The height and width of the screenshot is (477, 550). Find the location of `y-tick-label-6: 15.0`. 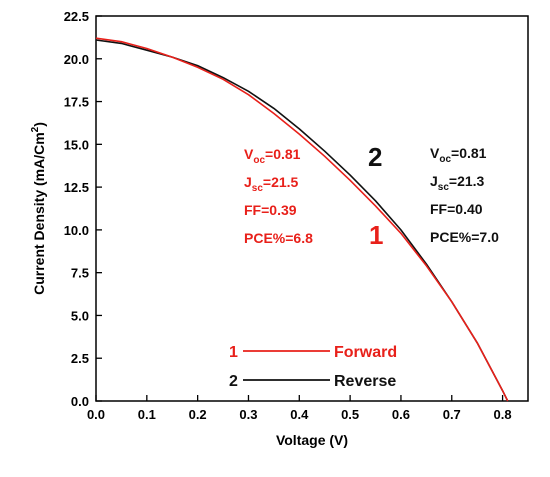

y-tick-label-6: 15.0 is located at coordinates (76, 144).